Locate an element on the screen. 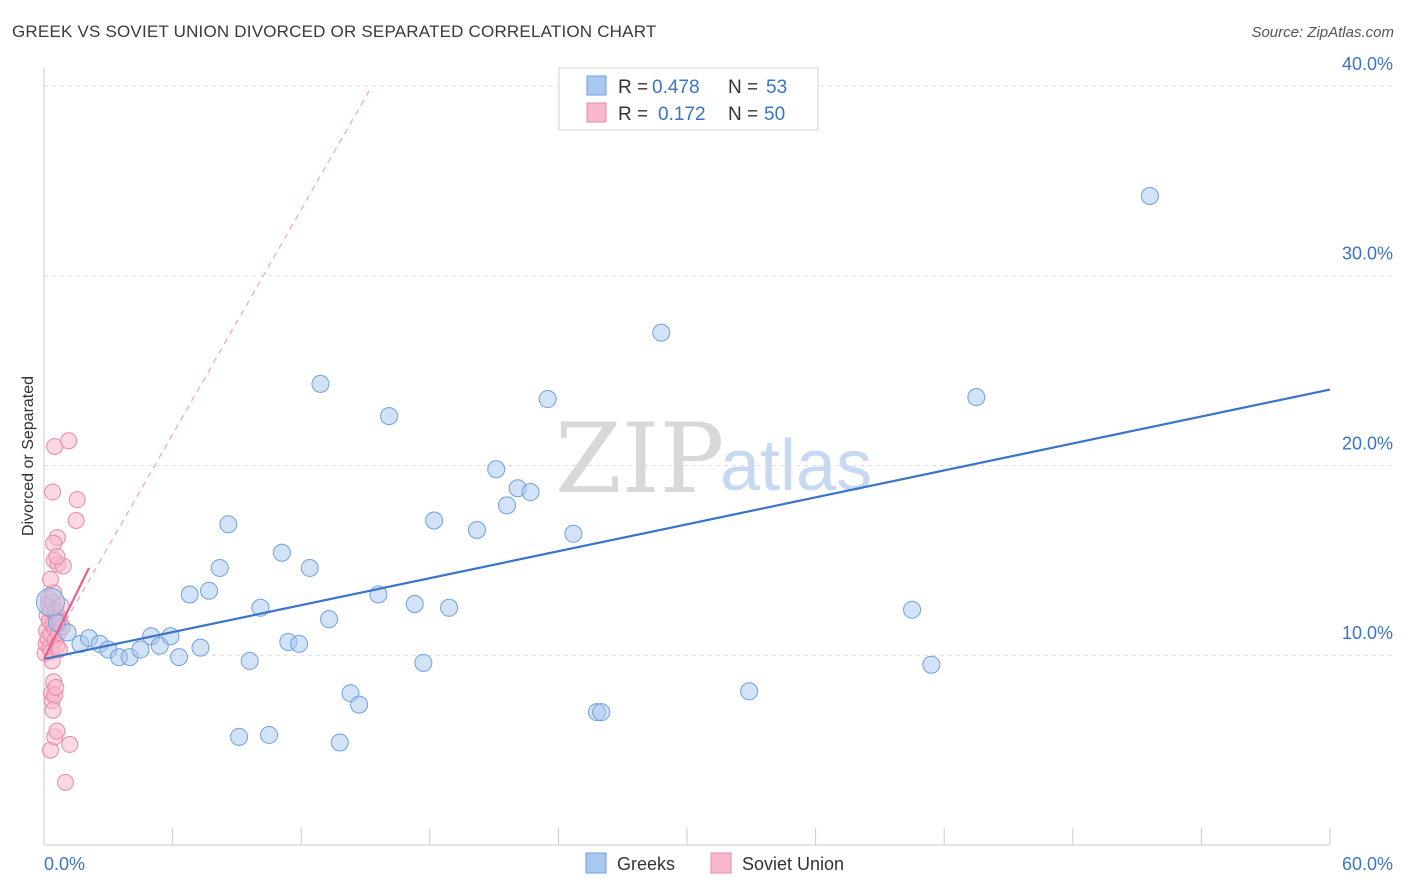 This screenshot has width=1406, height=892. legend-r-label-greeks: R = is located at coordinates (633, 87).